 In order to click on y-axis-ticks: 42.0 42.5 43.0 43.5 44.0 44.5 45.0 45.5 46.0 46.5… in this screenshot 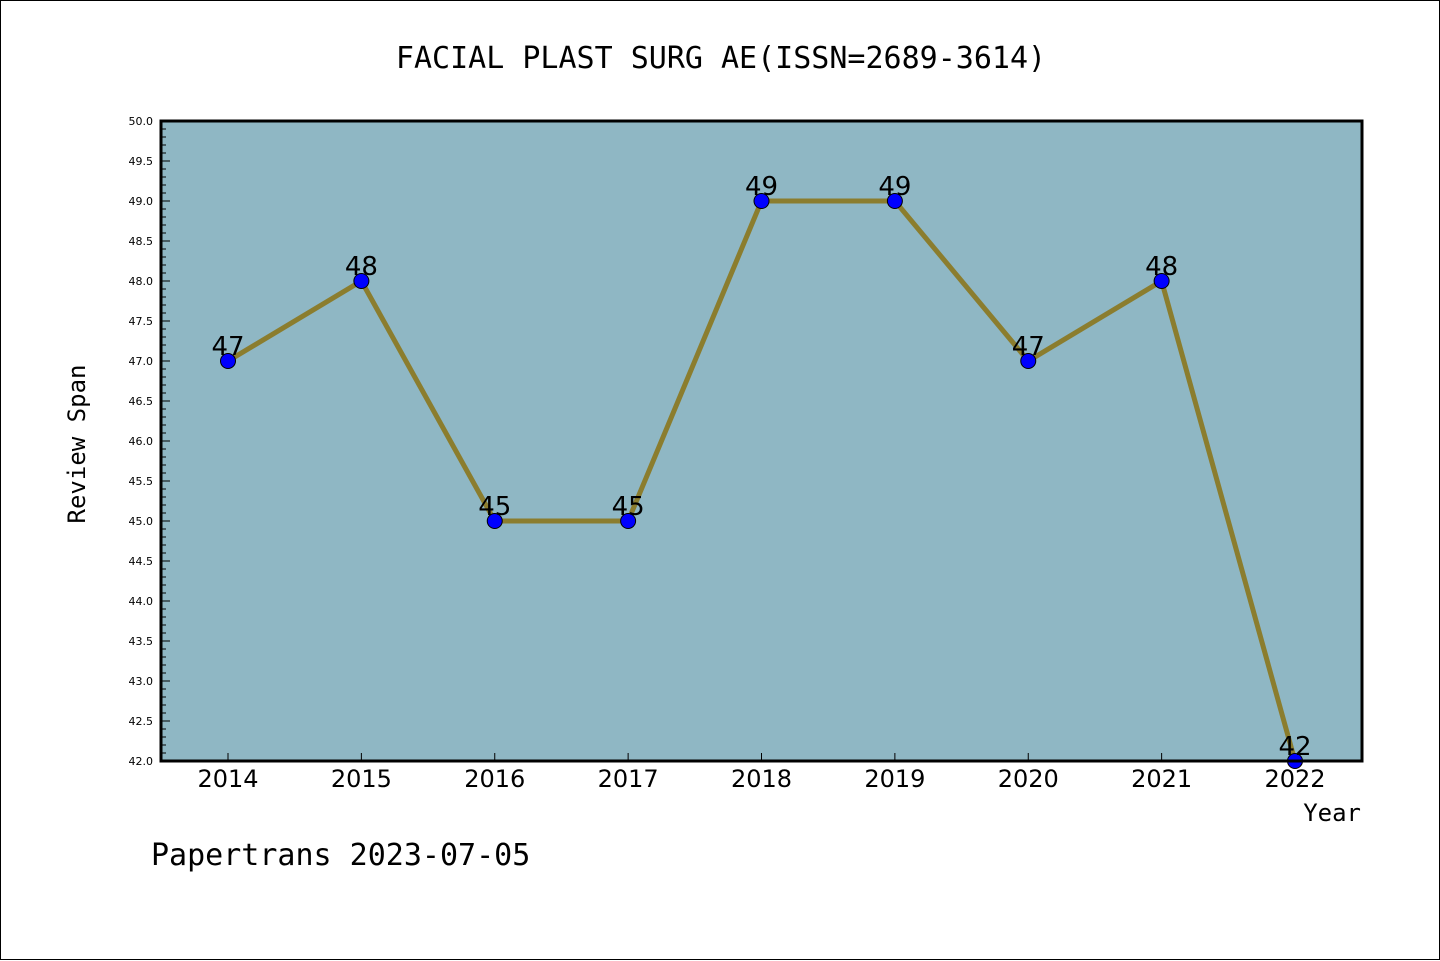, I will do `click(149, 441)`.